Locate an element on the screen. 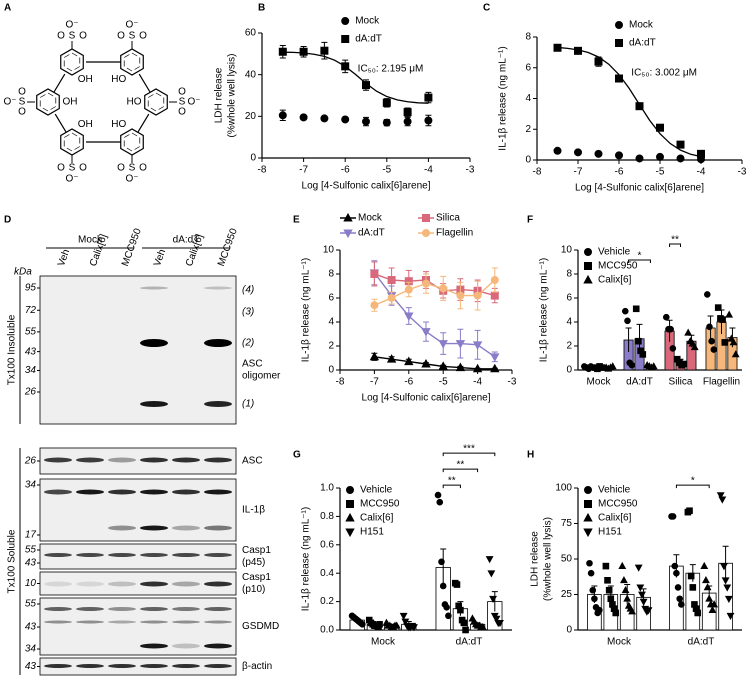 The width and height of the screenshot is (749, 677). panel-letter: C is located at coordinates (486, 8).